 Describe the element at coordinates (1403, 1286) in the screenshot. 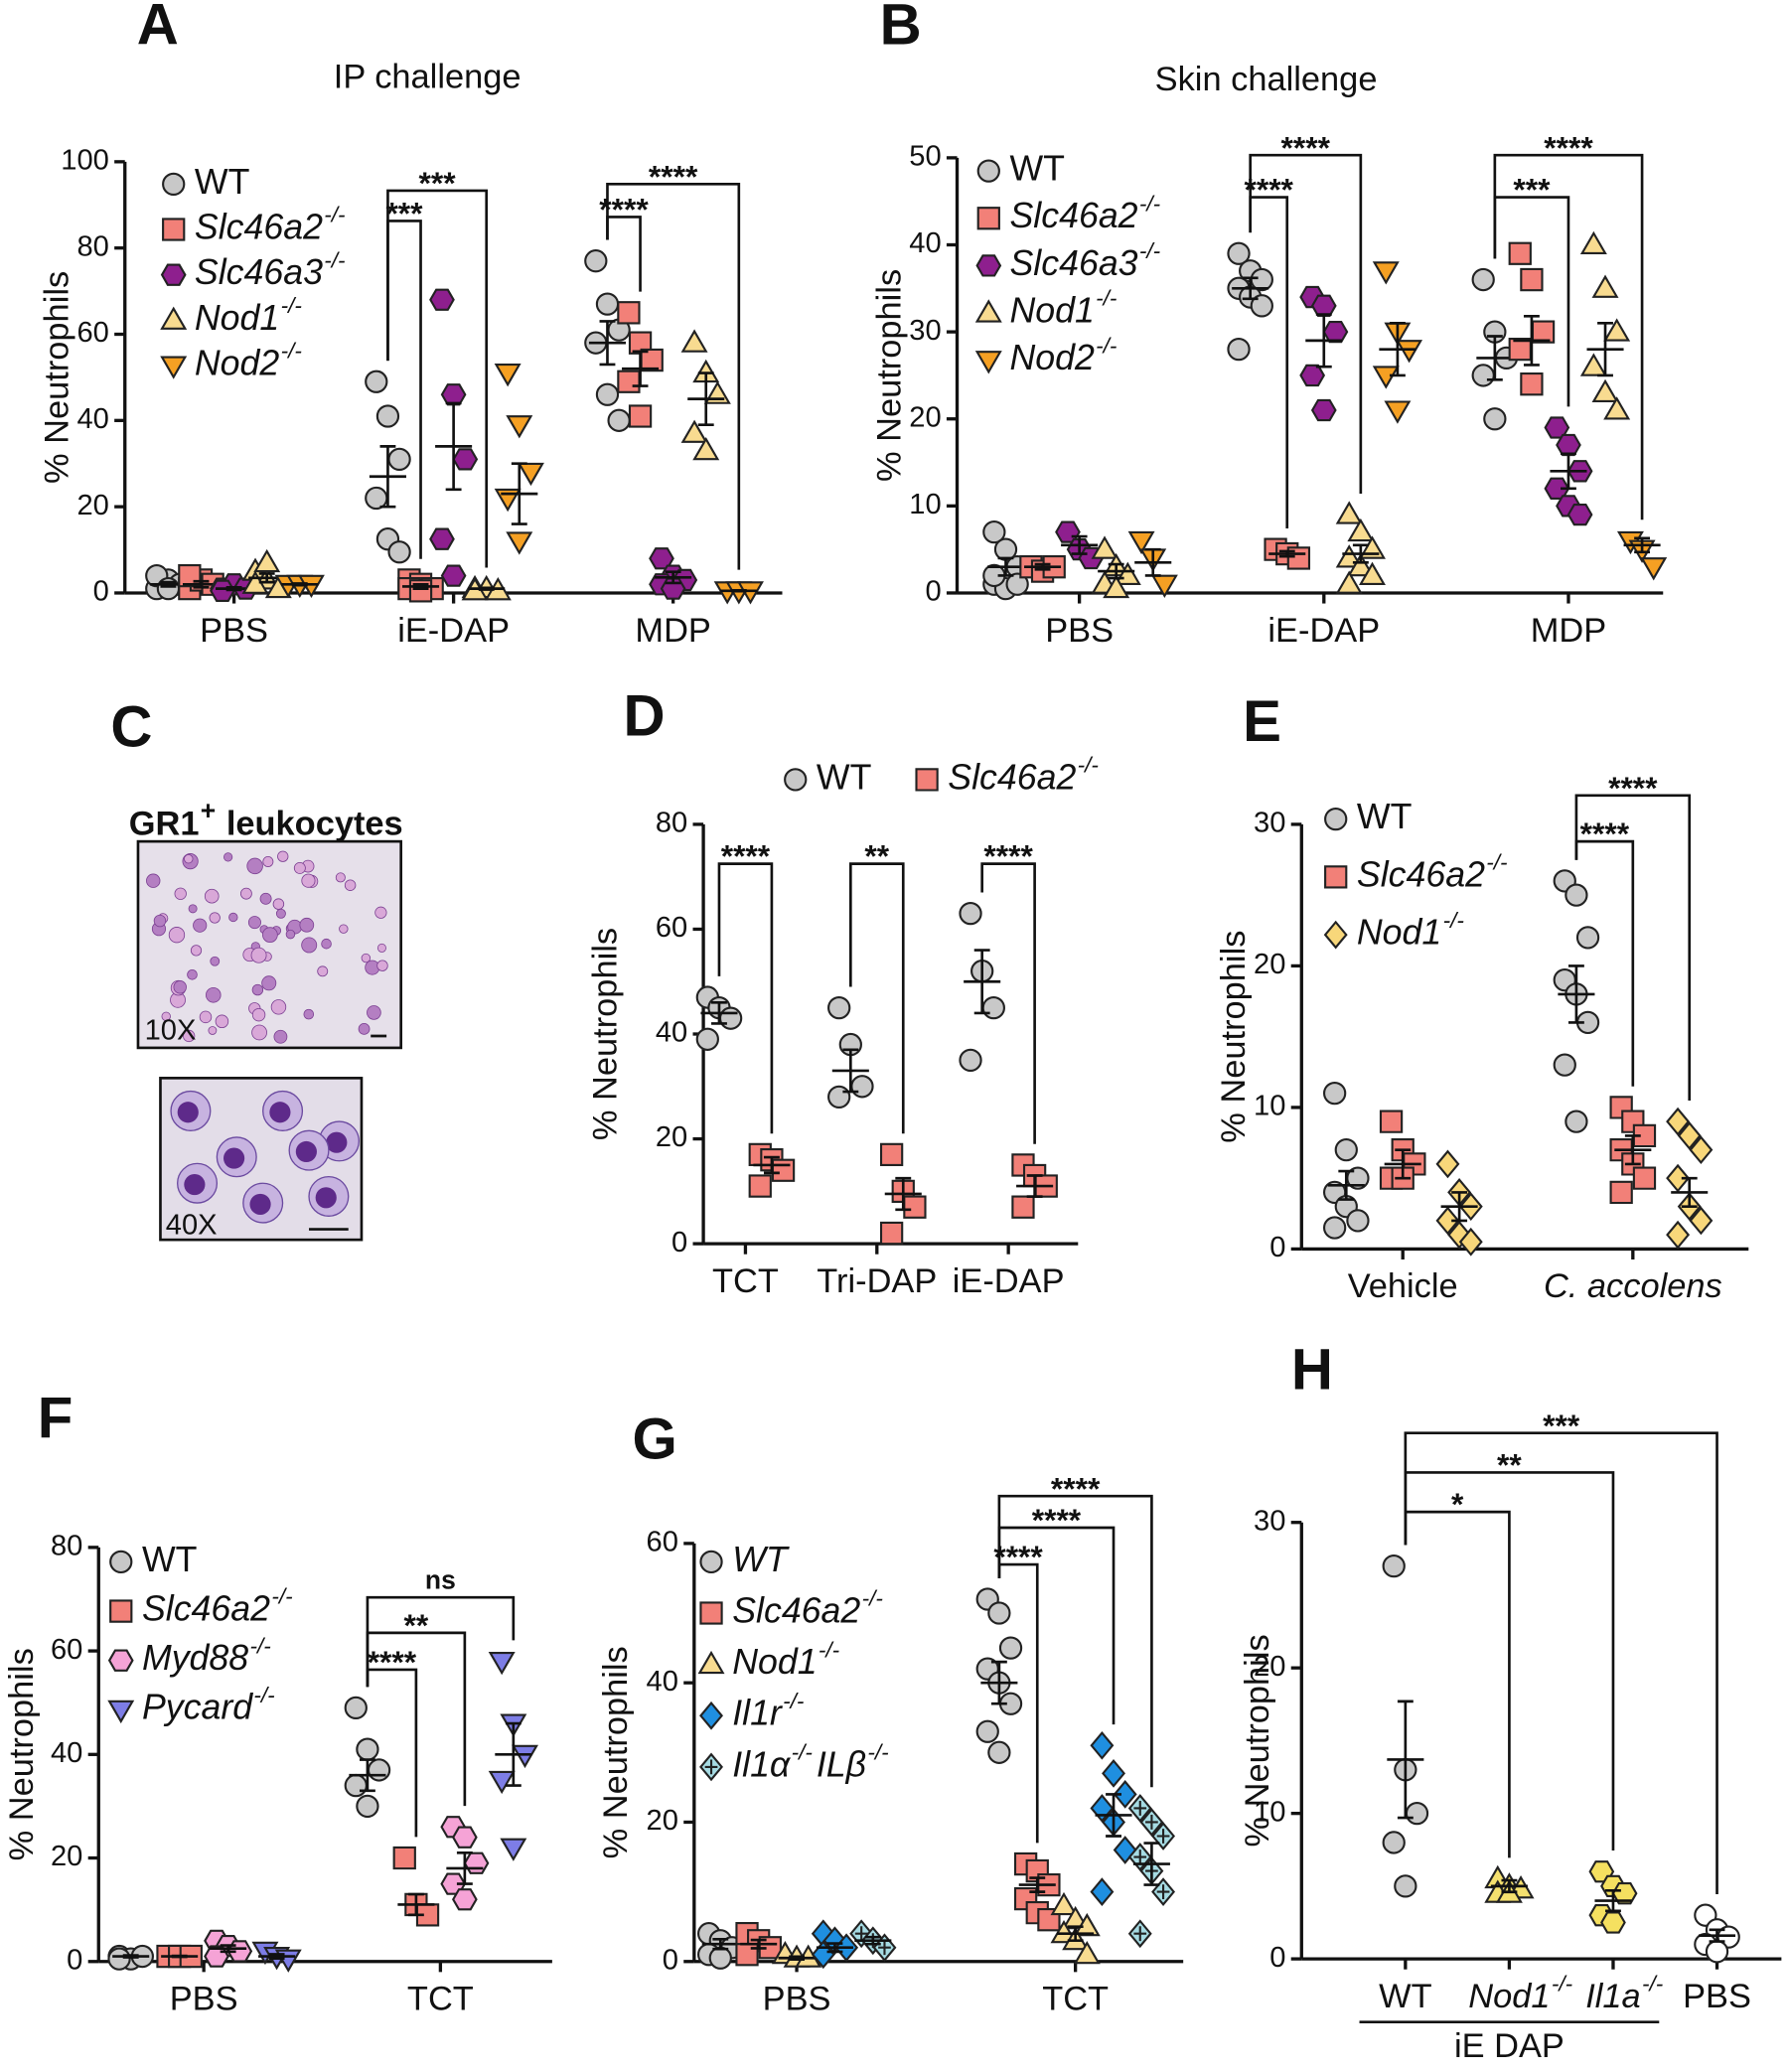

I see `x-tick-label: Vehicle` at that location.